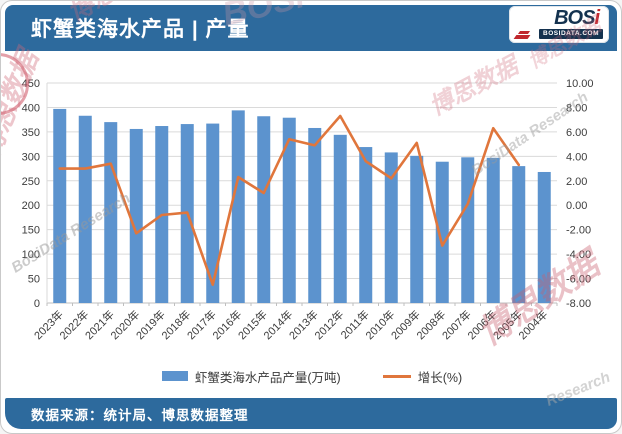 Image resolution: width=622 pixels, height=434 pixels. Describe the element at coordinates (289, 210) in the screenshot. I see `bar-2014年` at that location.